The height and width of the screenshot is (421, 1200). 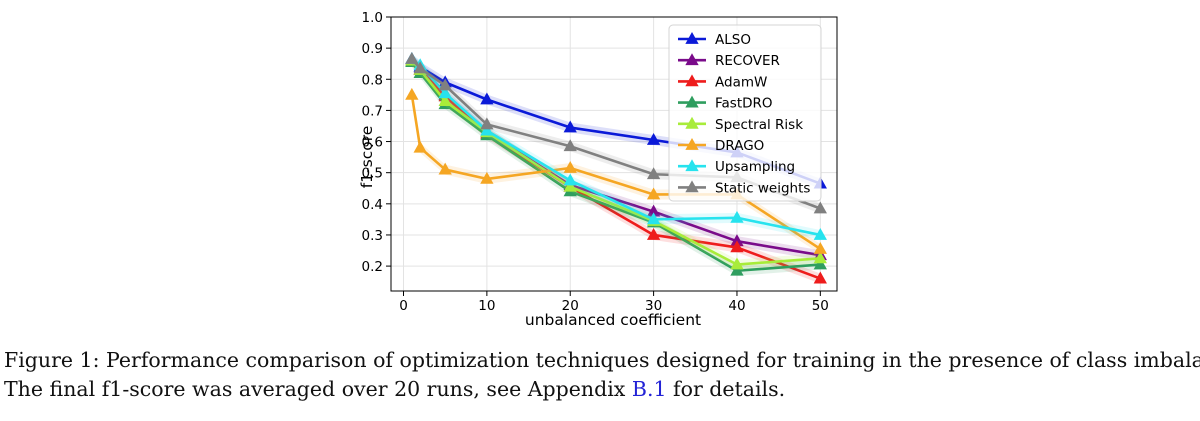 I want to click on legend-marker-spectral-risk, so click(x=692, y=122).